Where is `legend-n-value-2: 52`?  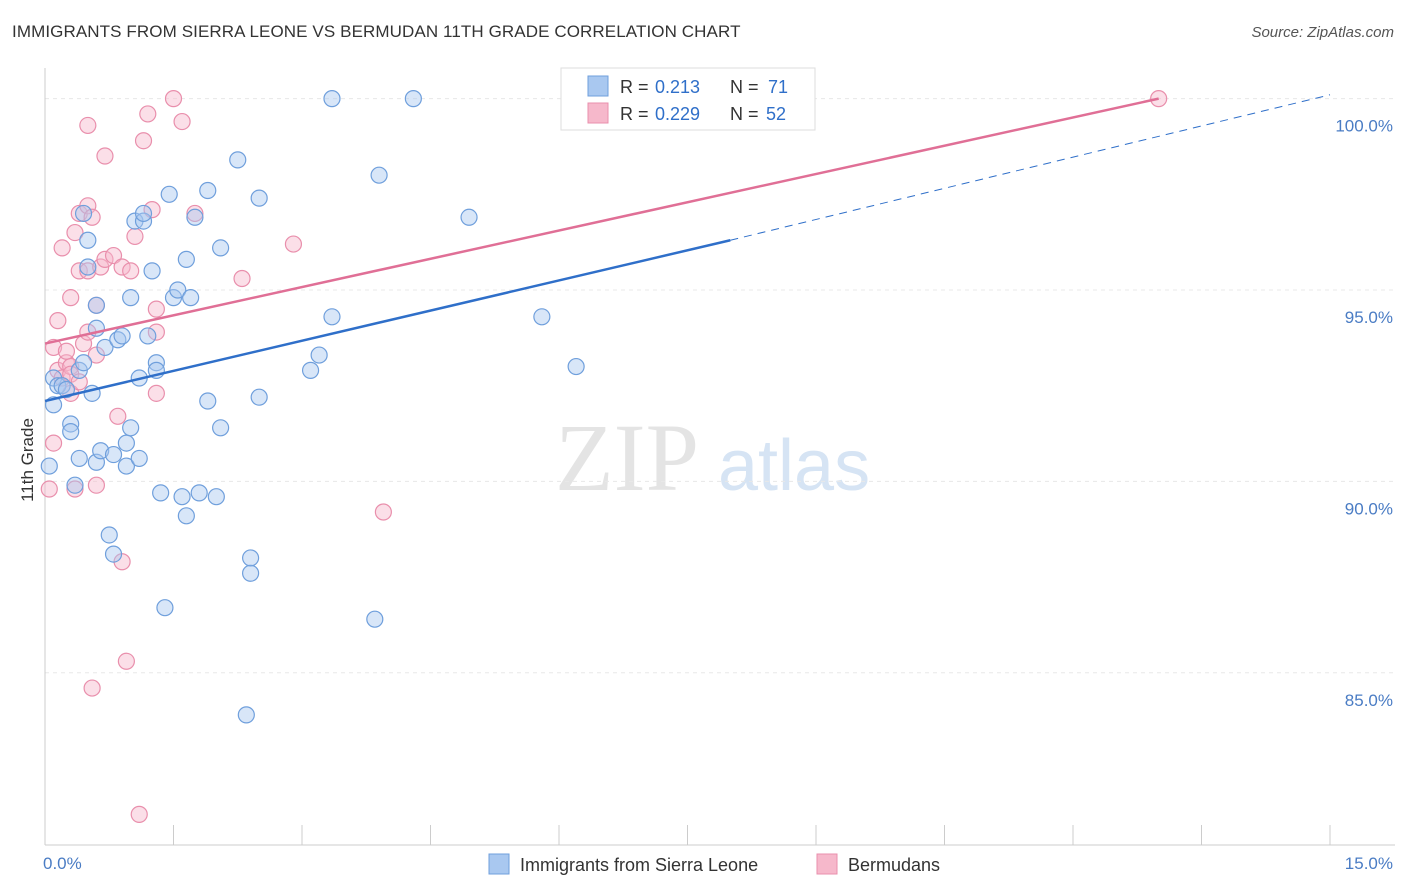
legend-n-value-2: 52 is located at coordinates (776, 114).